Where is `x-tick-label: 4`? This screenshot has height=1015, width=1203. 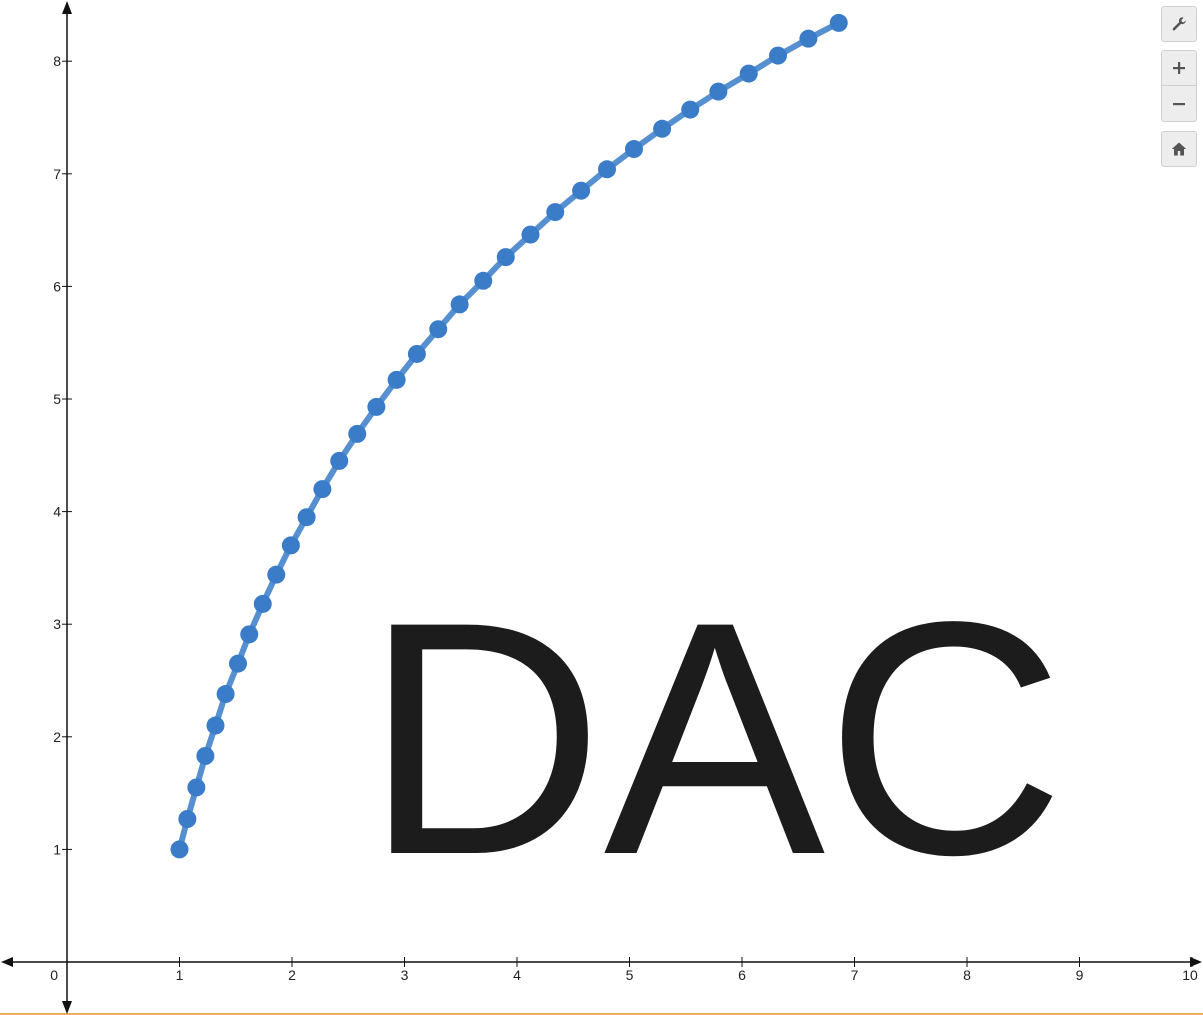 x-tick-label: 4 is located at coordinates (517, 975).